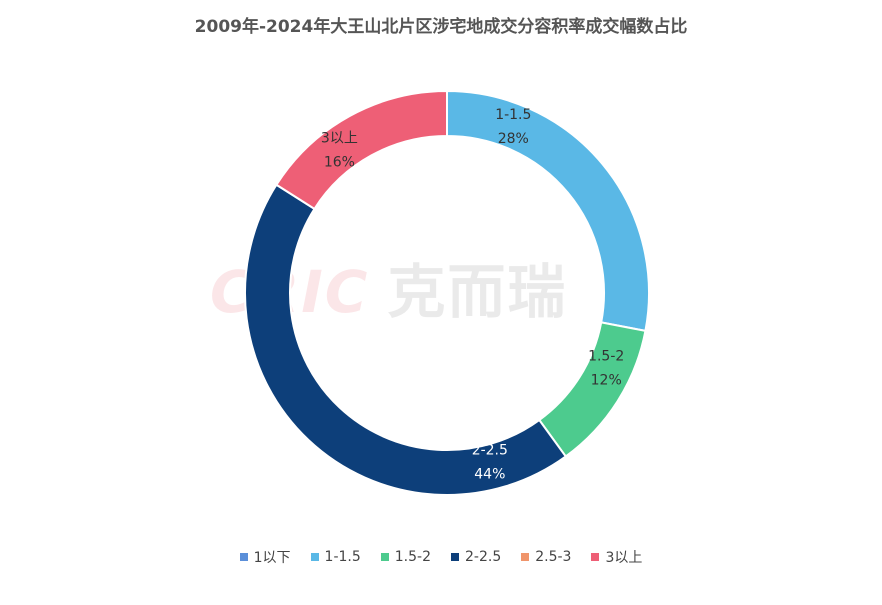 This screenshot has height=605, width=882. What do you see at coordinates (548, 211) in the screenshot?
I see `slice-1-1.5` at bounding box center [548, 211].